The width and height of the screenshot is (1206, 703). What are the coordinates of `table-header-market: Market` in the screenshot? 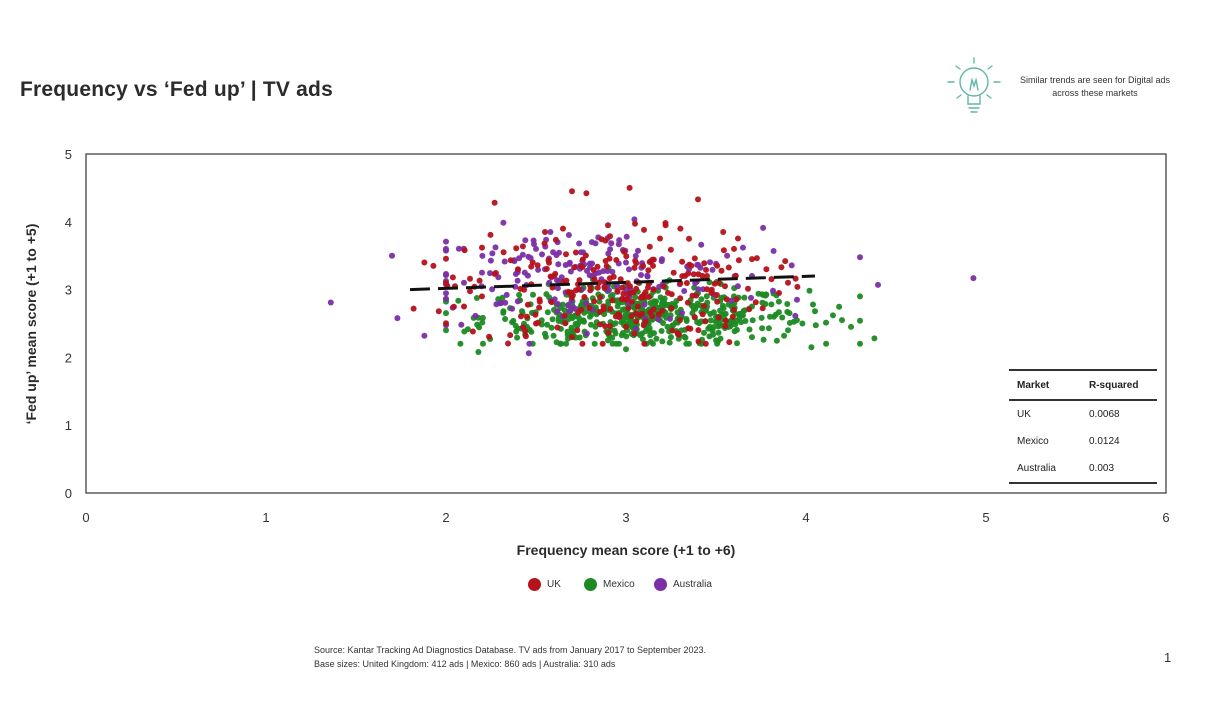 It's located at (1033, 385).